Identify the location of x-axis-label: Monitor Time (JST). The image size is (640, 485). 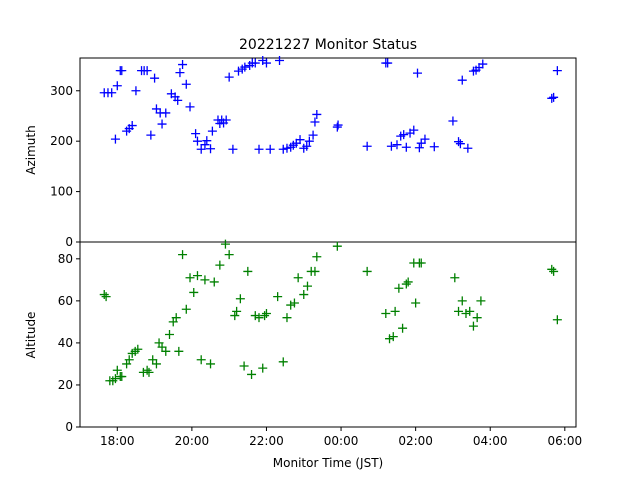
(328, 463).